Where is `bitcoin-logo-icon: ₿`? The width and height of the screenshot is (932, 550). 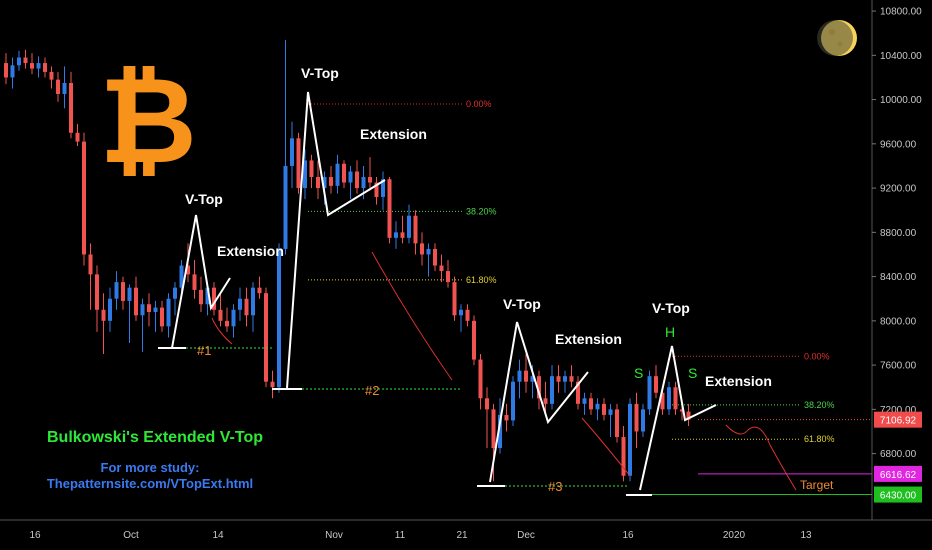 bitcoin-logo-icon: ₿ is located at coordinates (148, 121).